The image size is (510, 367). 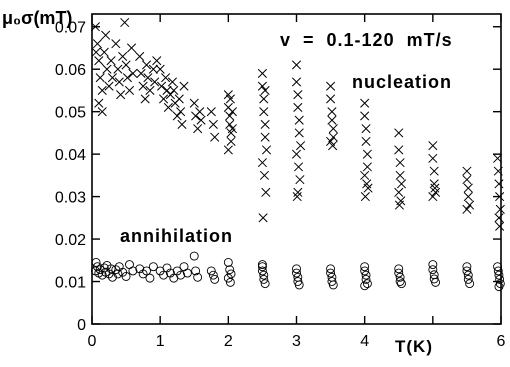 What do you see at coordinates (228, 341) in the screenshot?
I see `x-tick-label: 2` at bounding box center [228, 341].